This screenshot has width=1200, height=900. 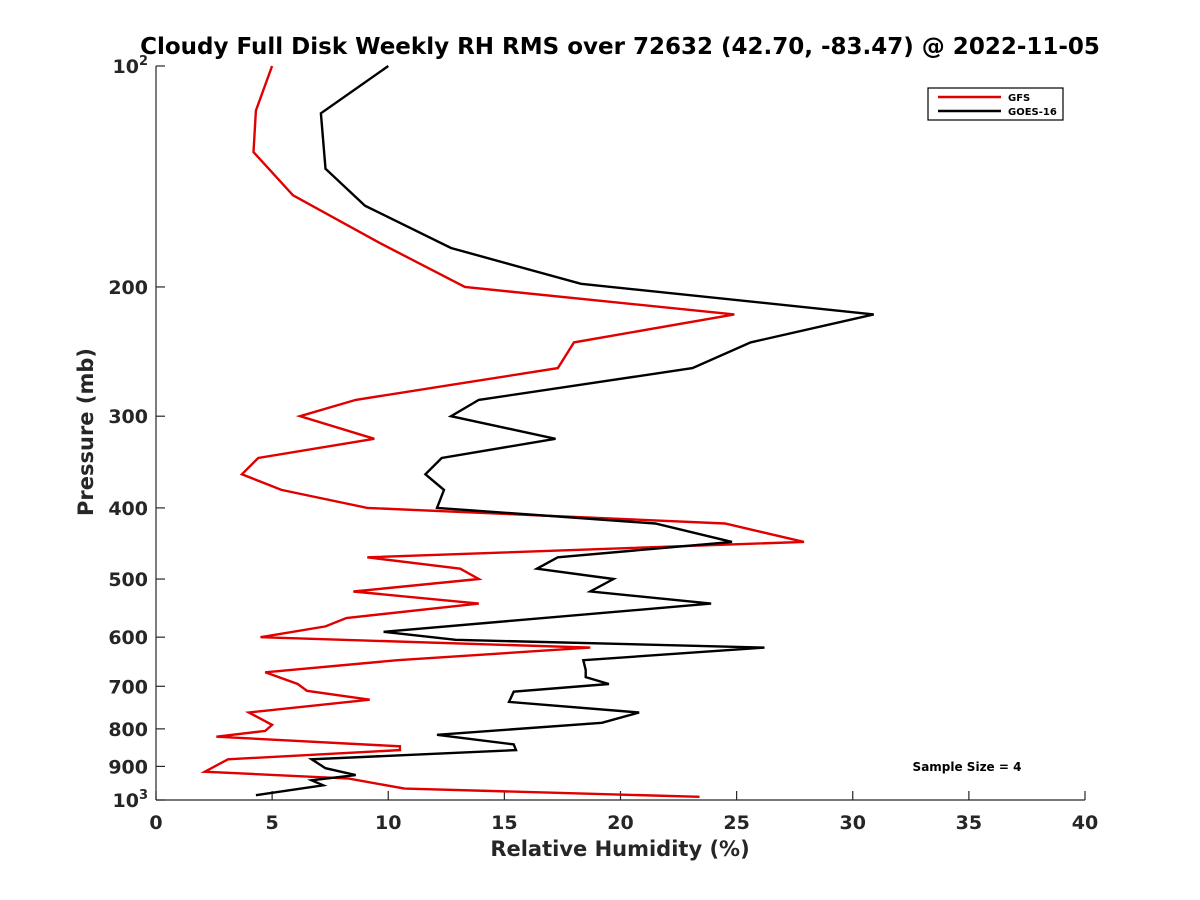 I want to click on legend-label: GOES-16, so click(x=1032, y=112).